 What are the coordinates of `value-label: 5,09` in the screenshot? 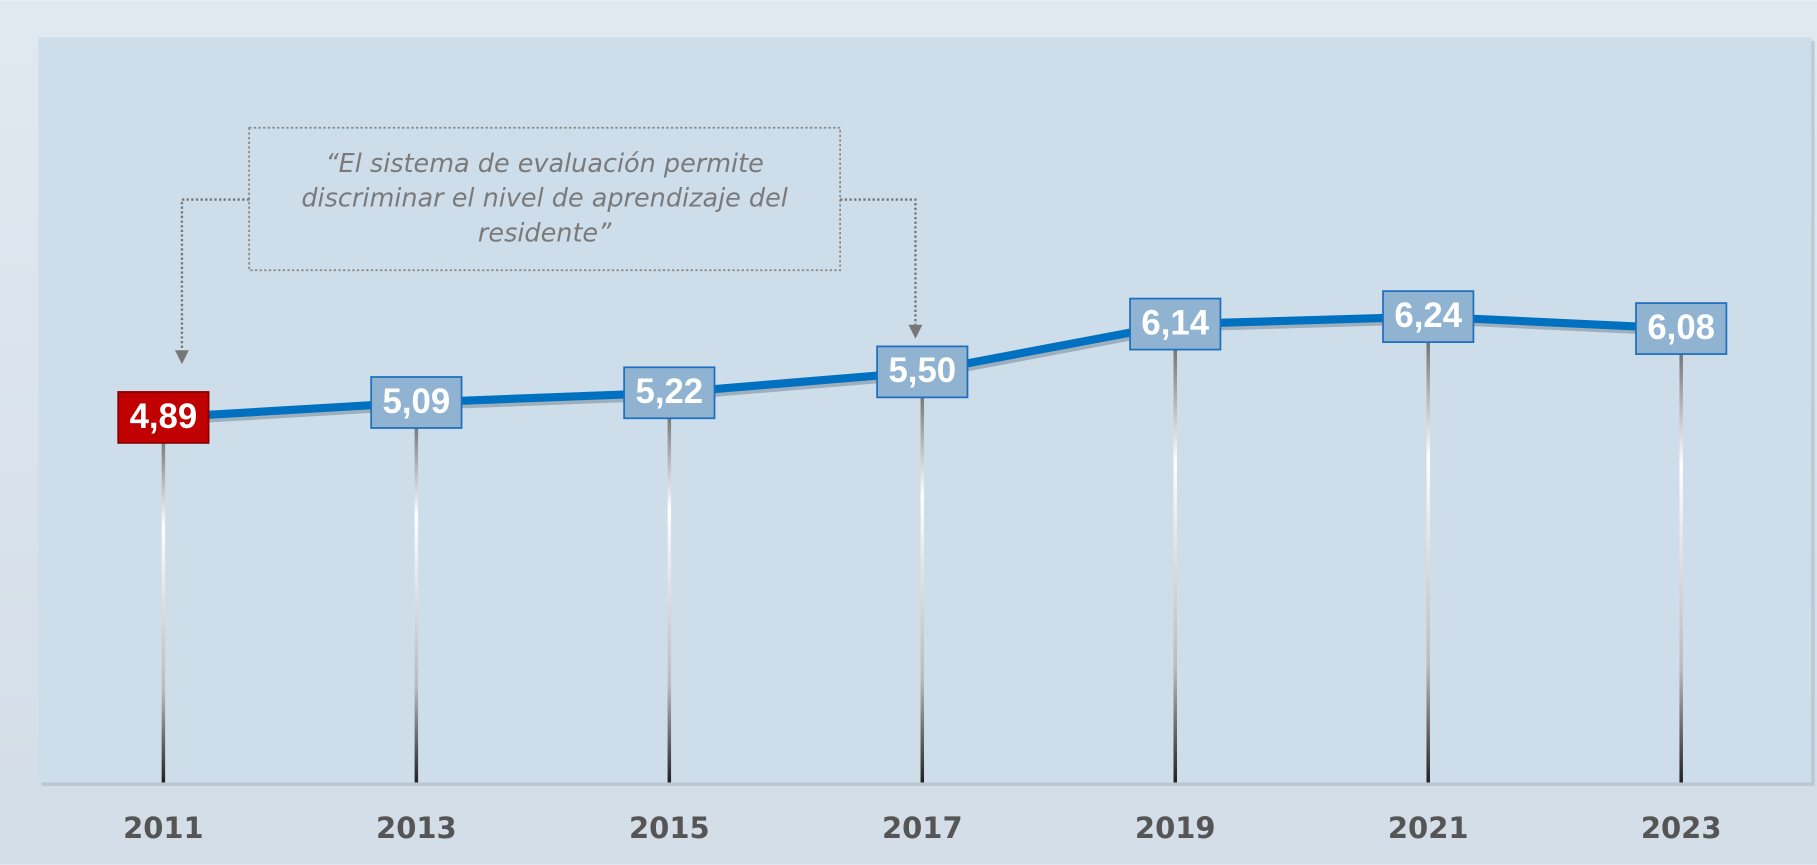 It's located at (417, 402).